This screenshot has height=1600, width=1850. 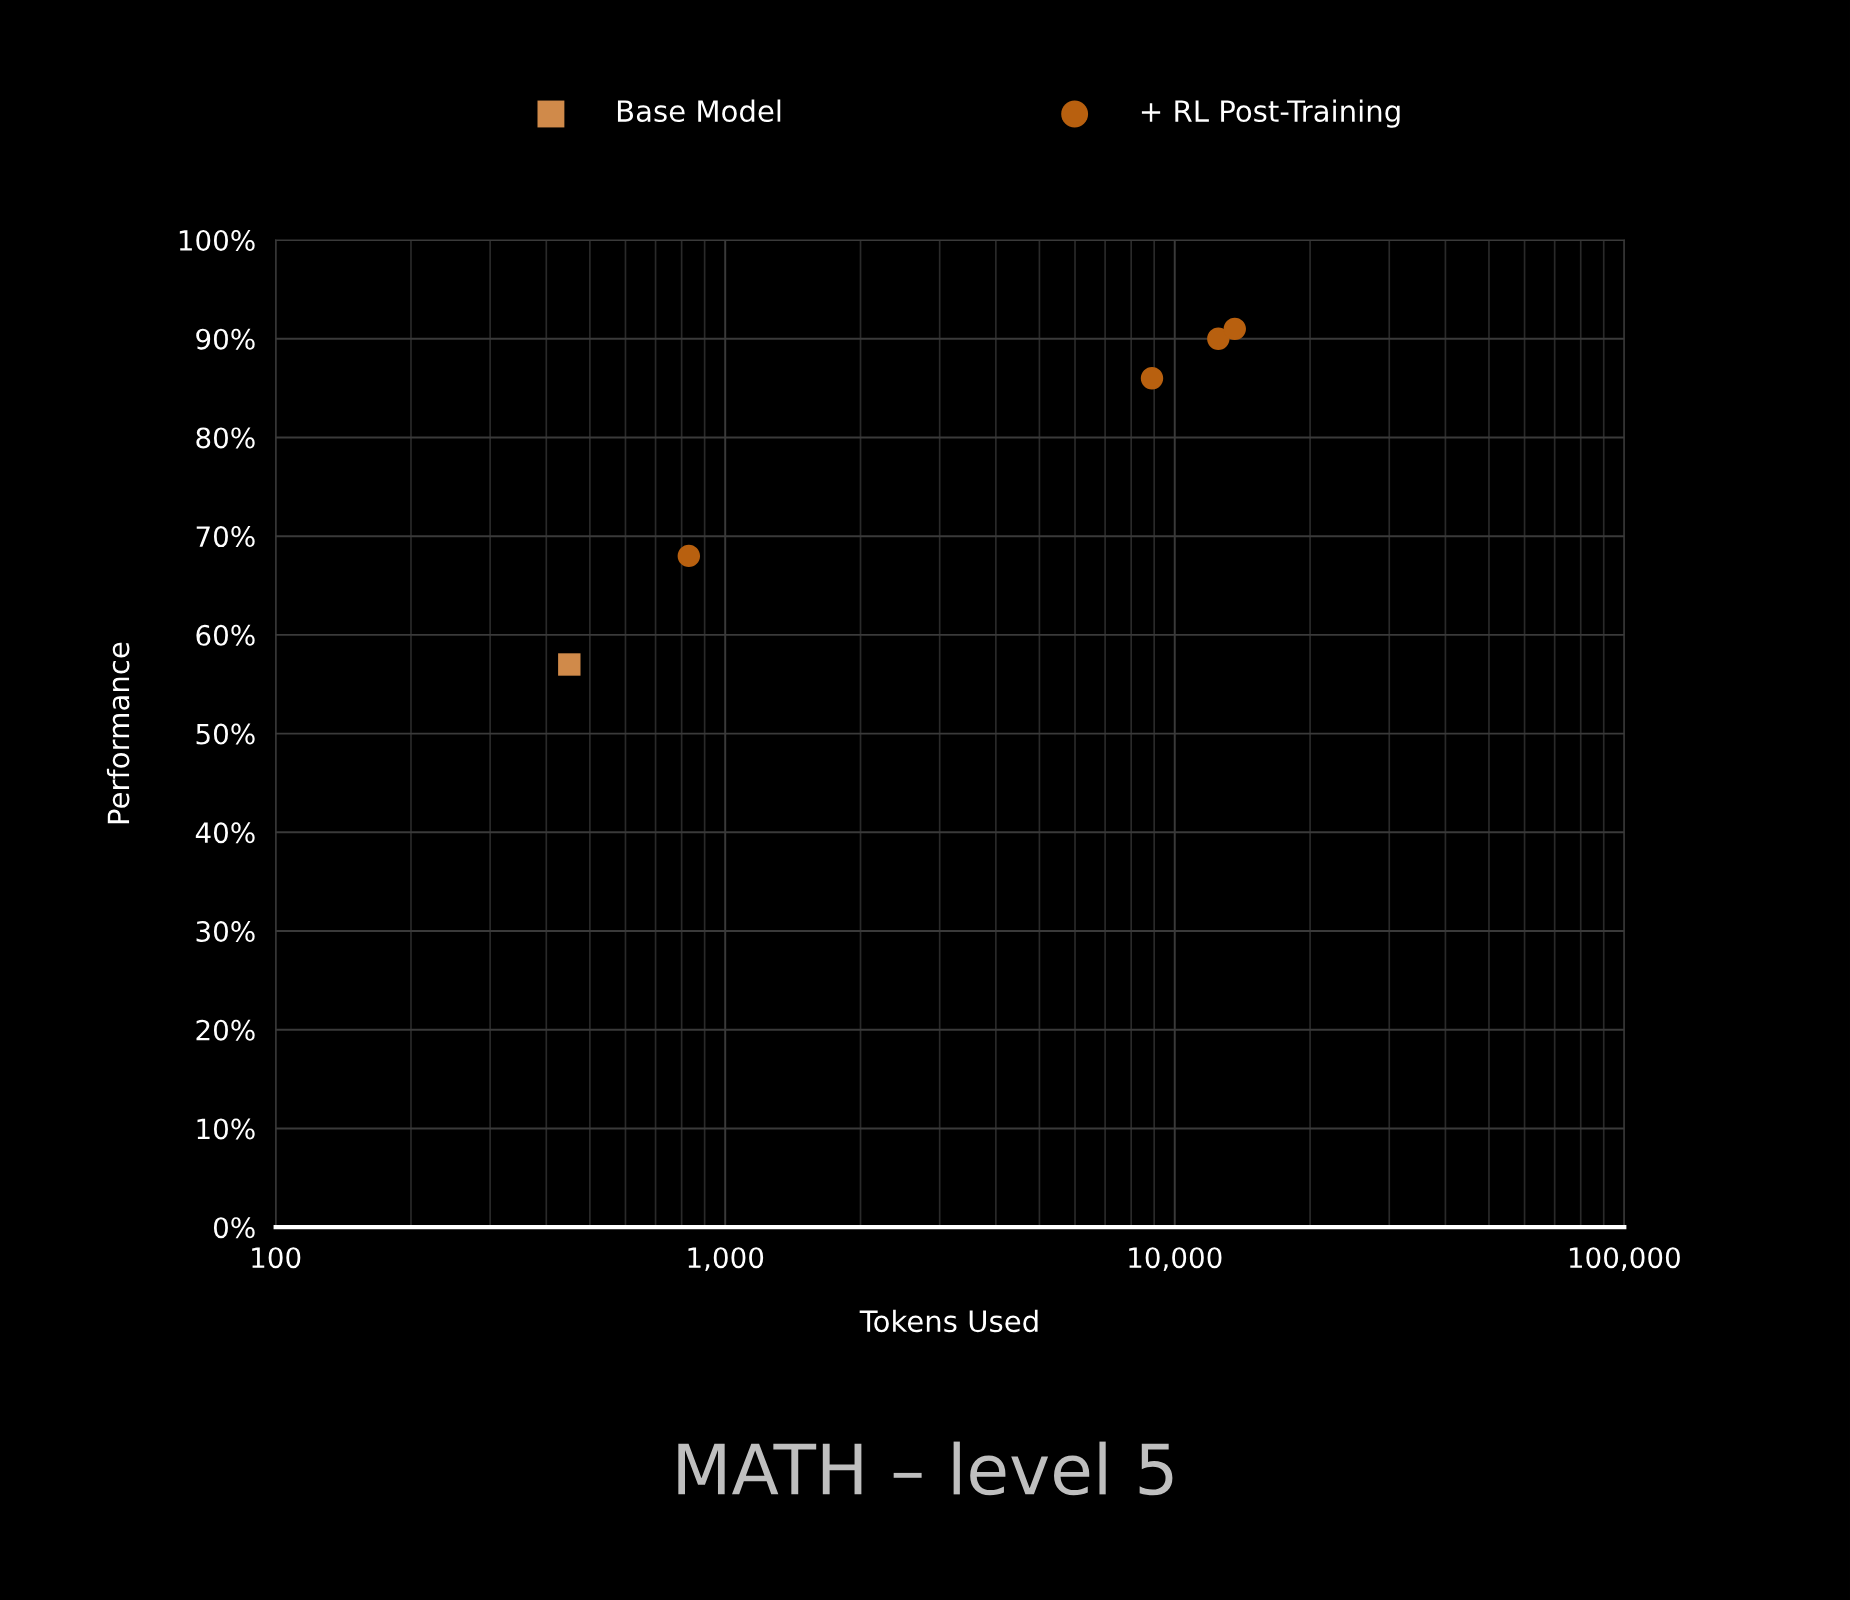 What do you see at coordinates (1270, 113) in the screenshot?
I see `legend-label: + RL Post-Training` at bounding box center [1270, 113].